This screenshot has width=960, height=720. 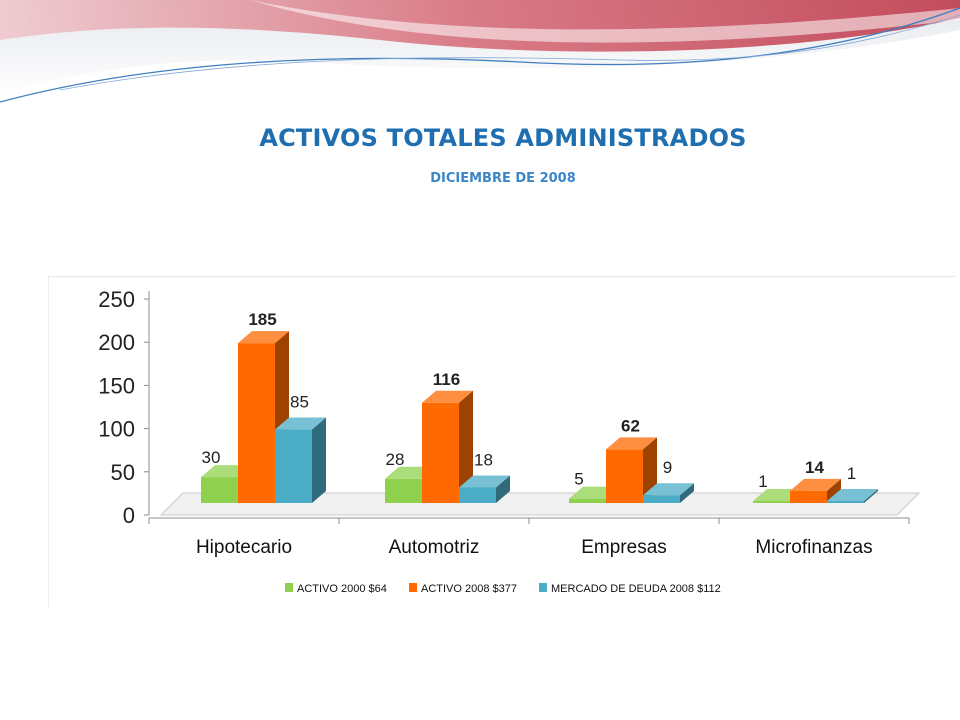 What do you see at coordinates (129, 515) in the screenshot?
I see `y-tick-label: 0` at bounding box center [129, 515].